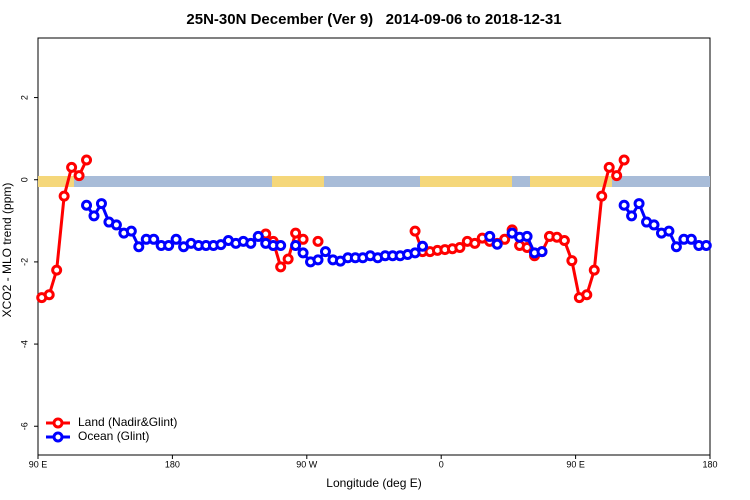 This screenshot has height=500, width=750. What do you see at coordinates (24, 426) in the screenshot?
I see `y-tick-label: -6` at bounding box center [24, 426].